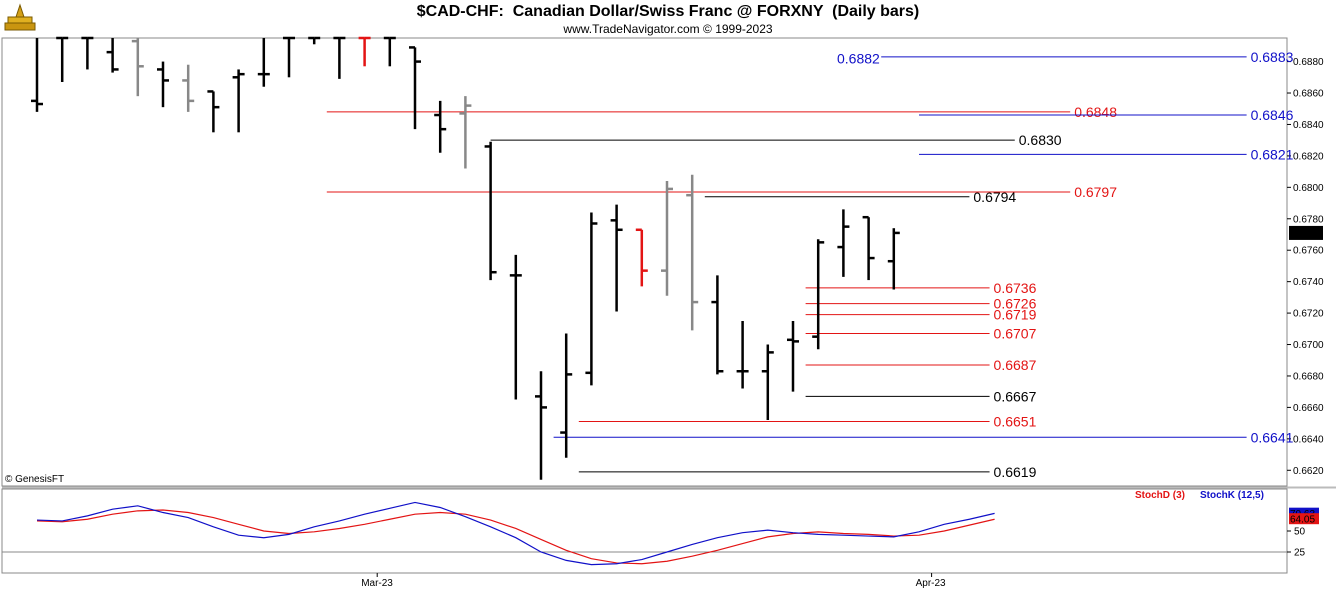 The width and height of the screenshot is (1336, 591). I want to click on last-price-box, so click(1306, 232).